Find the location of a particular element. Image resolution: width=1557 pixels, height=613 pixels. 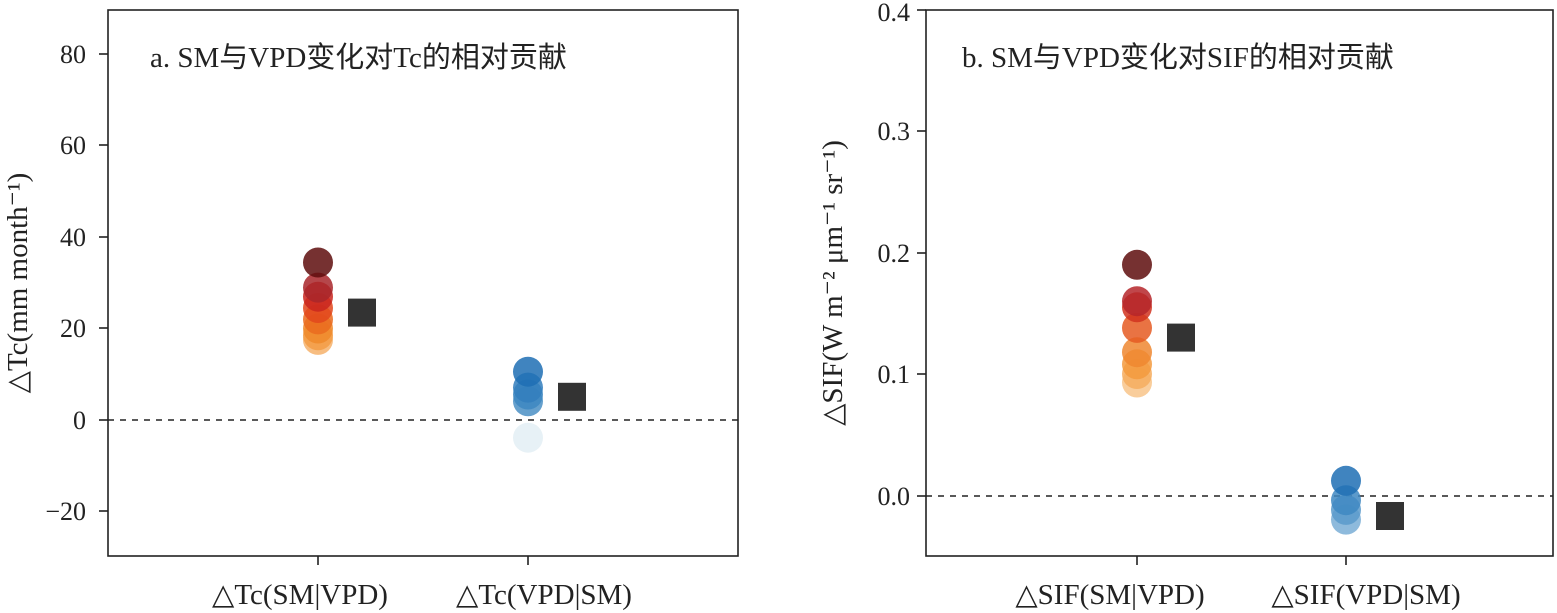

panel-b-ytick-label: 0.1 is located at coordinates (894, 374).